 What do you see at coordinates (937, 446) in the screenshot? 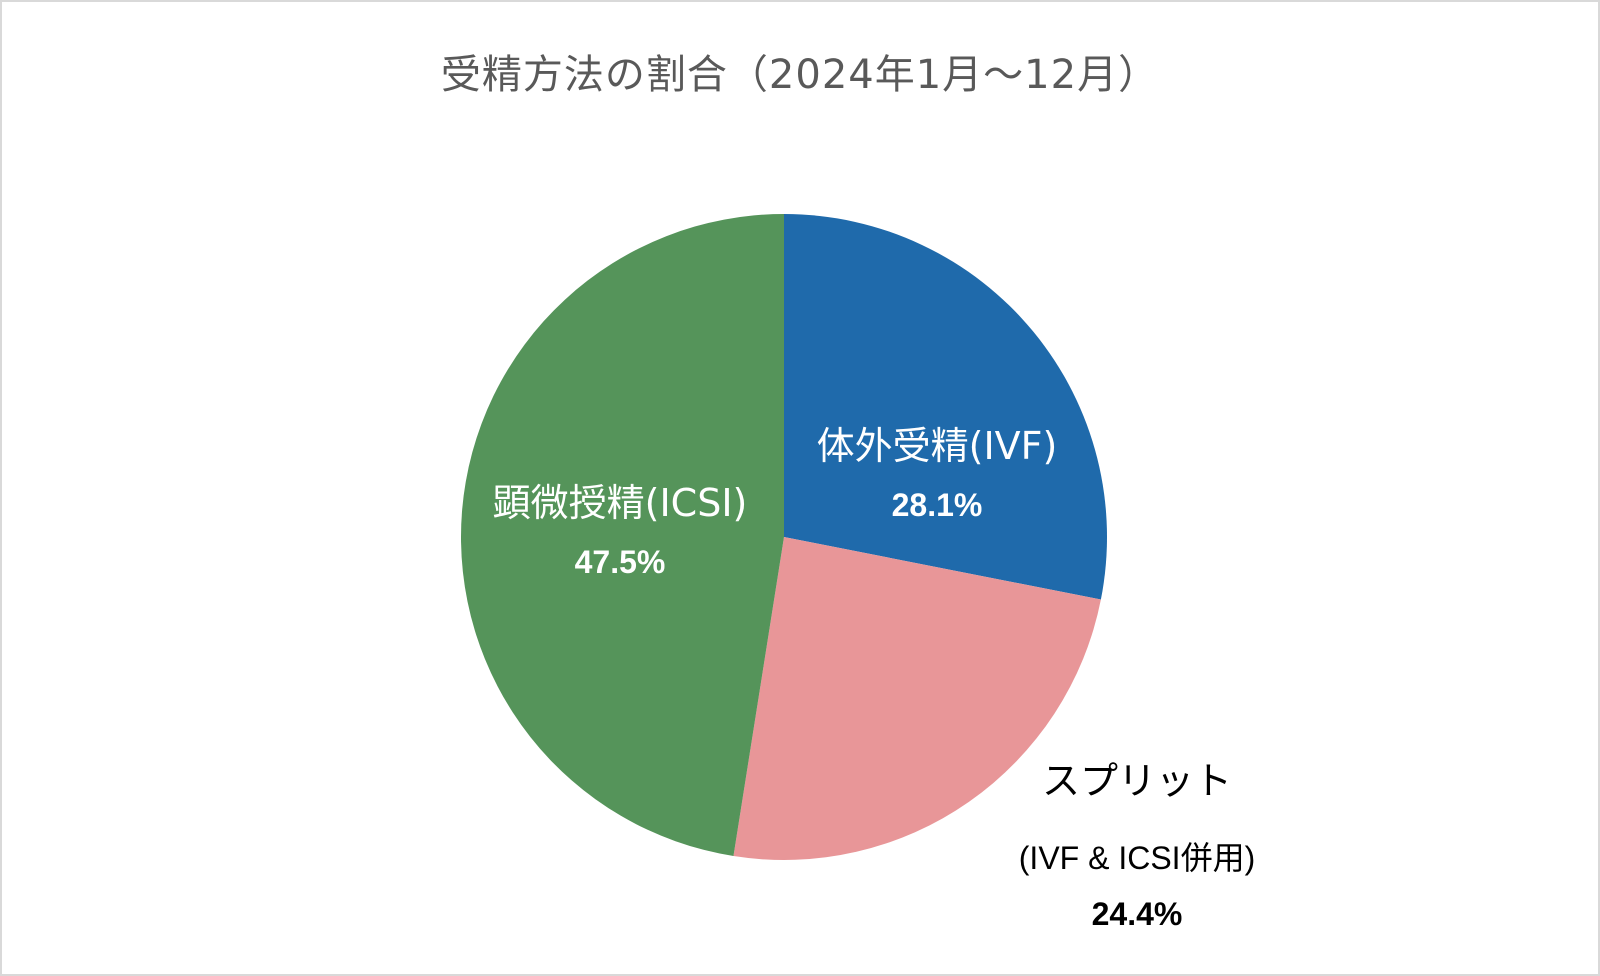
I see `slice-label-name: 体外受精(IVF)` at bounding box center [937, 446].